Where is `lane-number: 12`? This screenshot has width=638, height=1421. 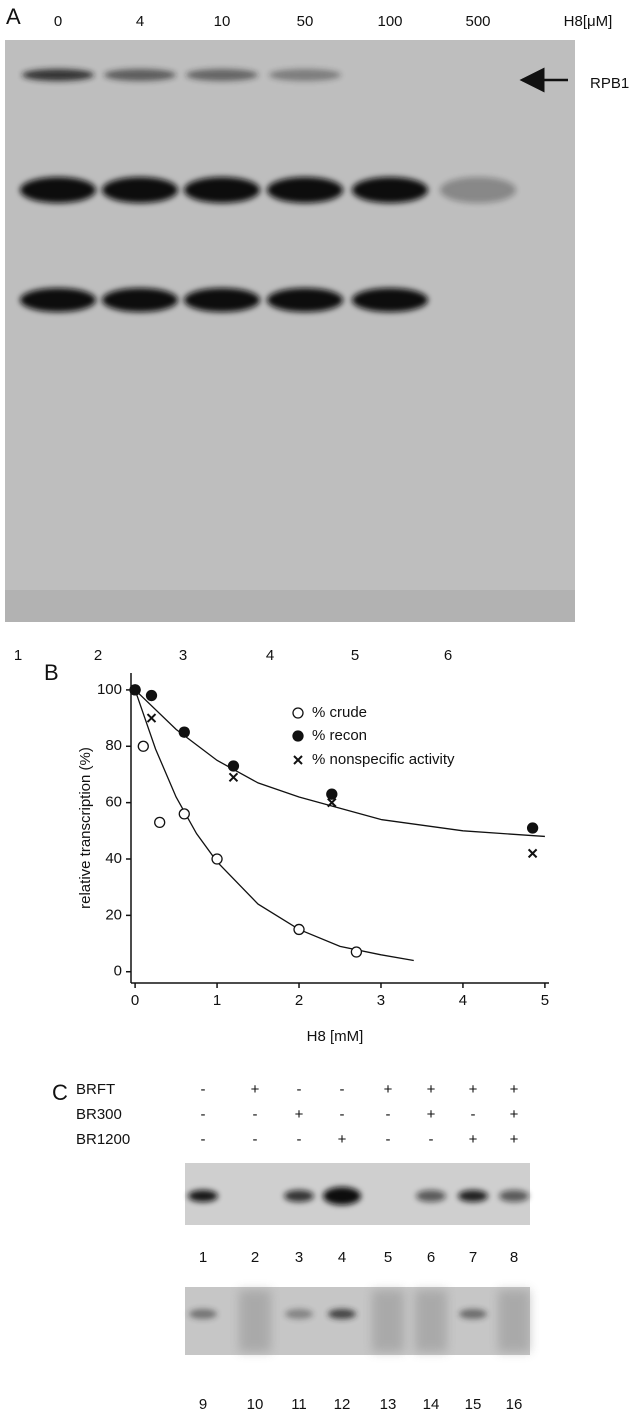
lane-number: 12 is located at coordinates (342, 1404).